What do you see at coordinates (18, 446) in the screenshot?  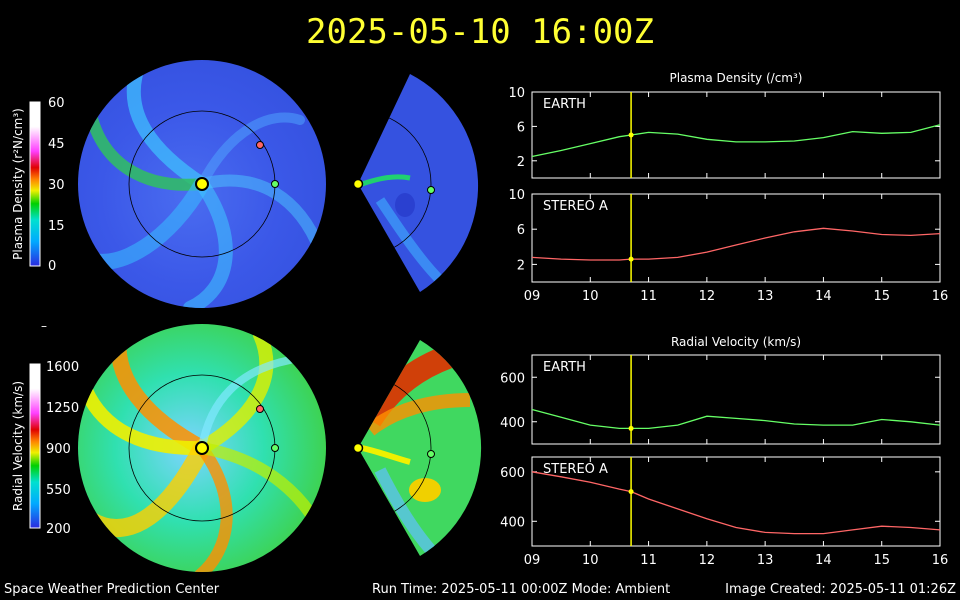 I see `velocity-colorbar-label: Radial Velocity (km/s)` at bounding box center [18, 446].